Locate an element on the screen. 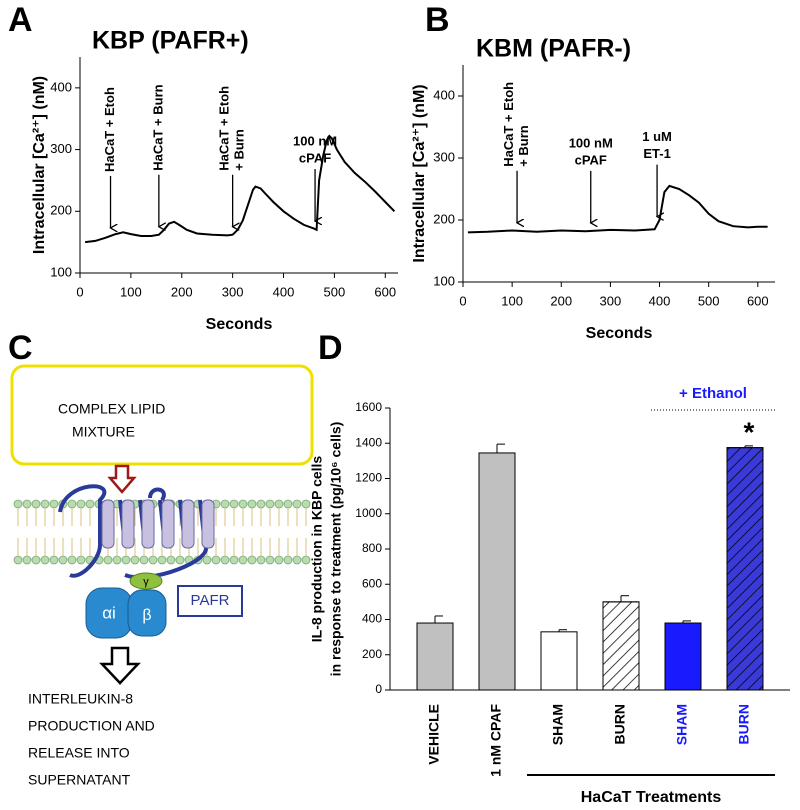 The width and height of the screenshot is (800, 810). x-tick-label: SHAM is located at coordinates (558, 724).